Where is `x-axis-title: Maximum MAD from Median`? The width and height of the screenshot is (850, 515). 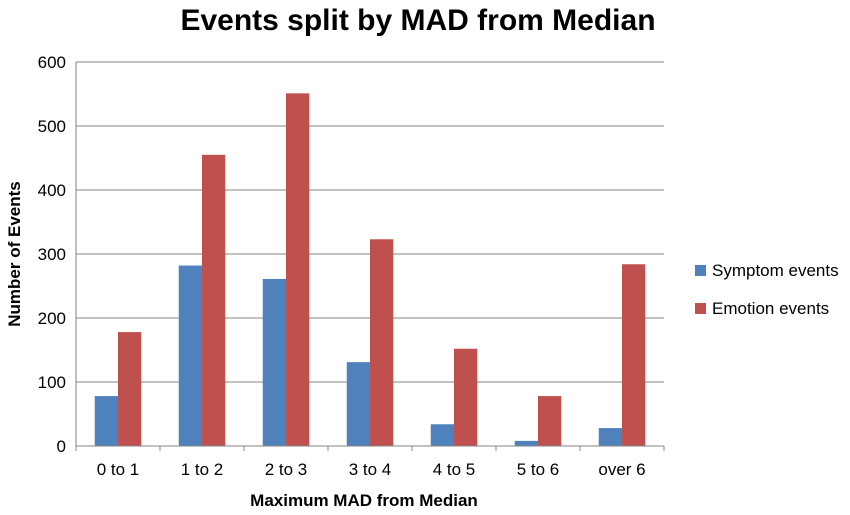
x-axis-title: Maximum MAD from Median is located at coordinates (364, 500).